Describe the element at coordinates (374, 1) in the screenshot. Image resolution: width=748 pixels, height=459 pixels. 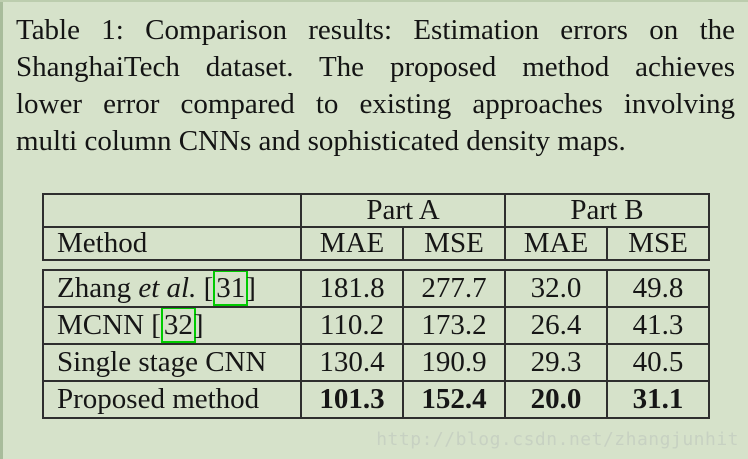
I see `screenshot-edge-top` at that location.